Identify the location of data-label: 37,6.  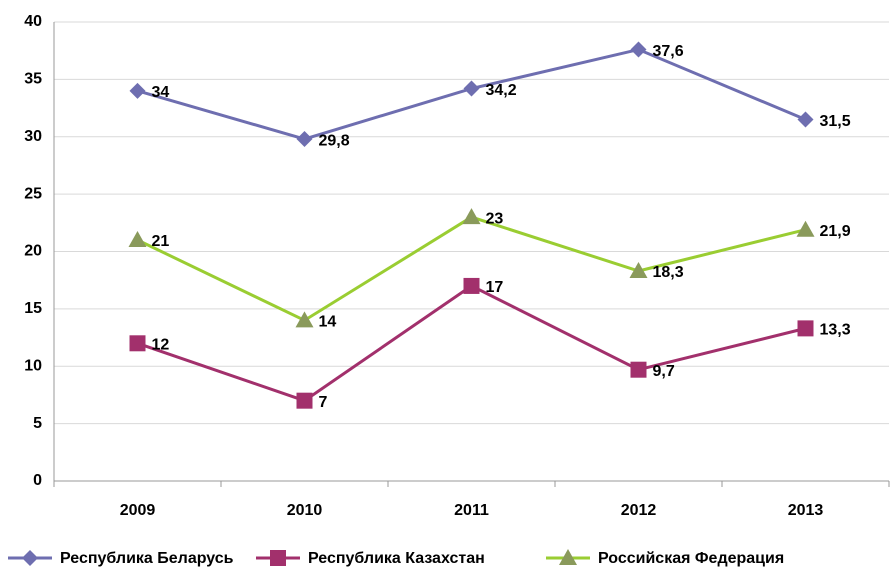
(668, 51).